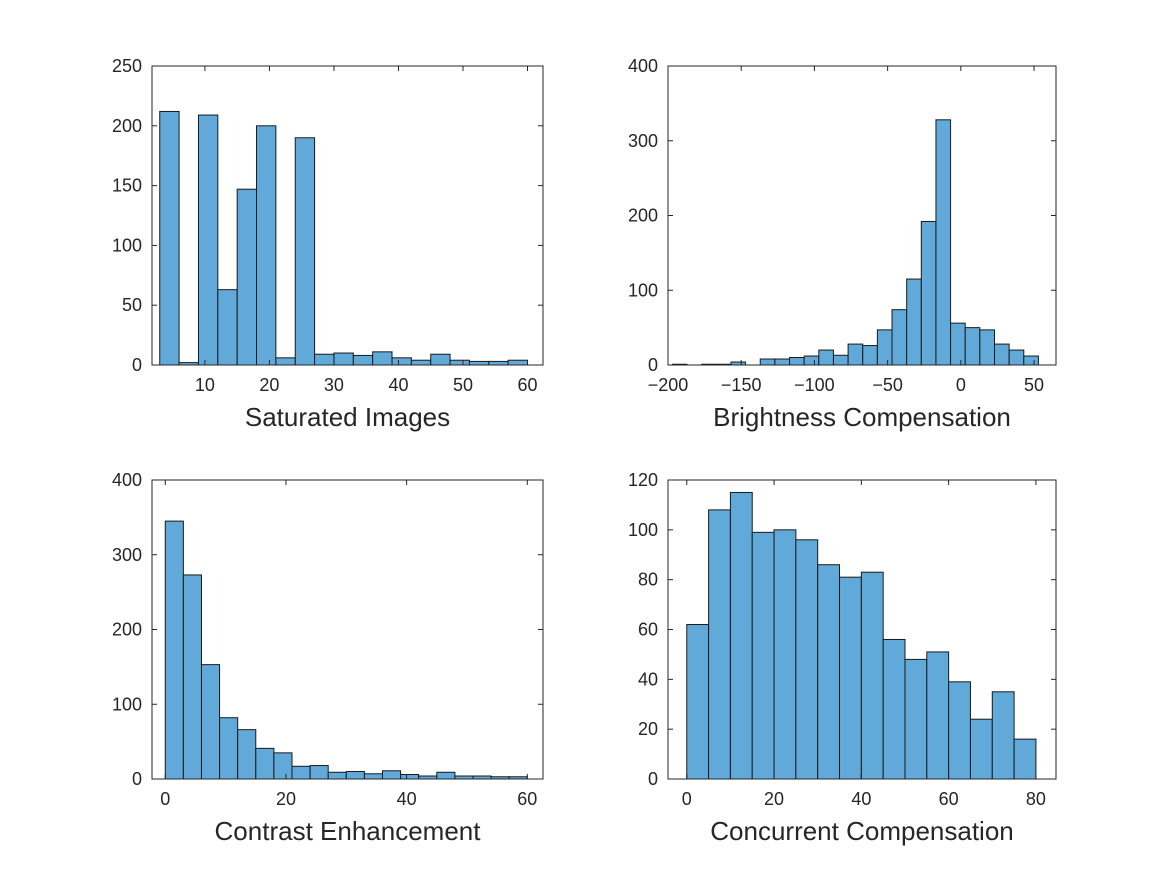 The height and width of the screenshot is (875, 1167). What do you see at coordinates (132, 305) in the screenshot?
I see `y-tick-label: 50` at bounding box center [132, 305].